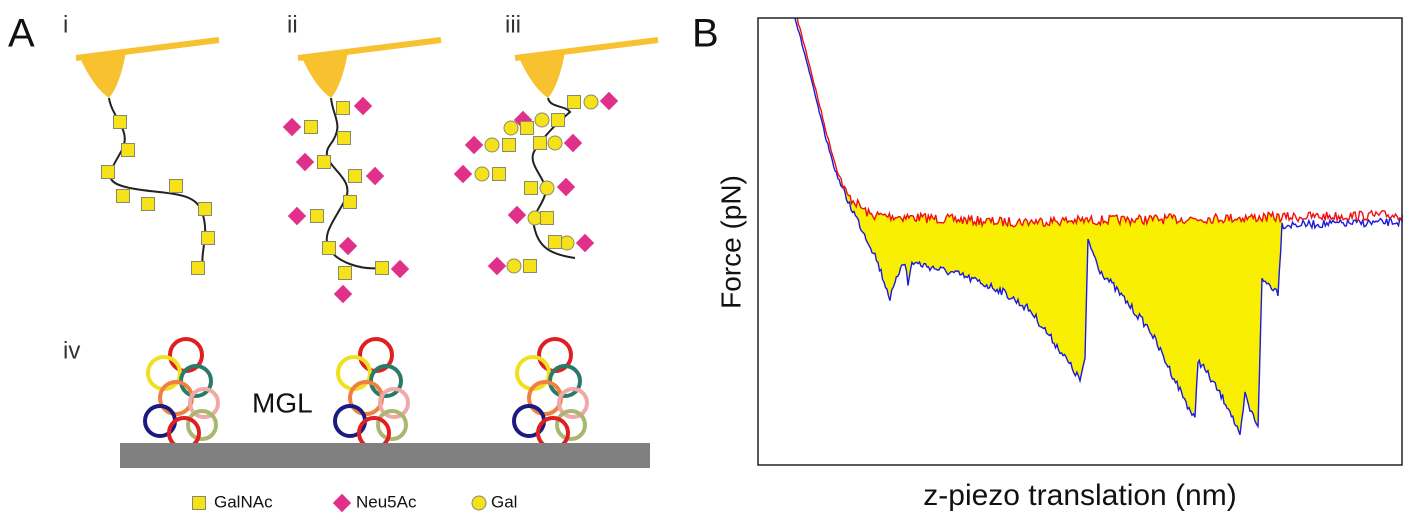 The width and height of the screenshot is (1403, 522). Describe the element at coordinates (1079, 495) in the screenshot. I see `x-axis-label: z-piezo translation (nm)` at that location.